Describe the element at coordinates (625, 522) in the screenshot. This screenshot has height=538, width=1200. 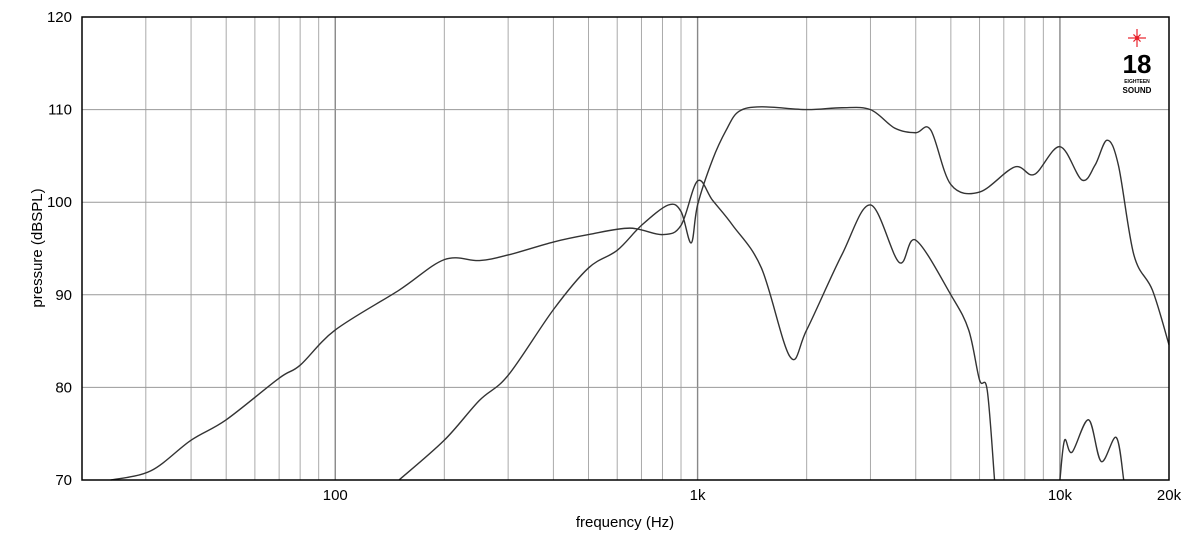
I see `x-axis-label: frequency (Hz)` at that location.